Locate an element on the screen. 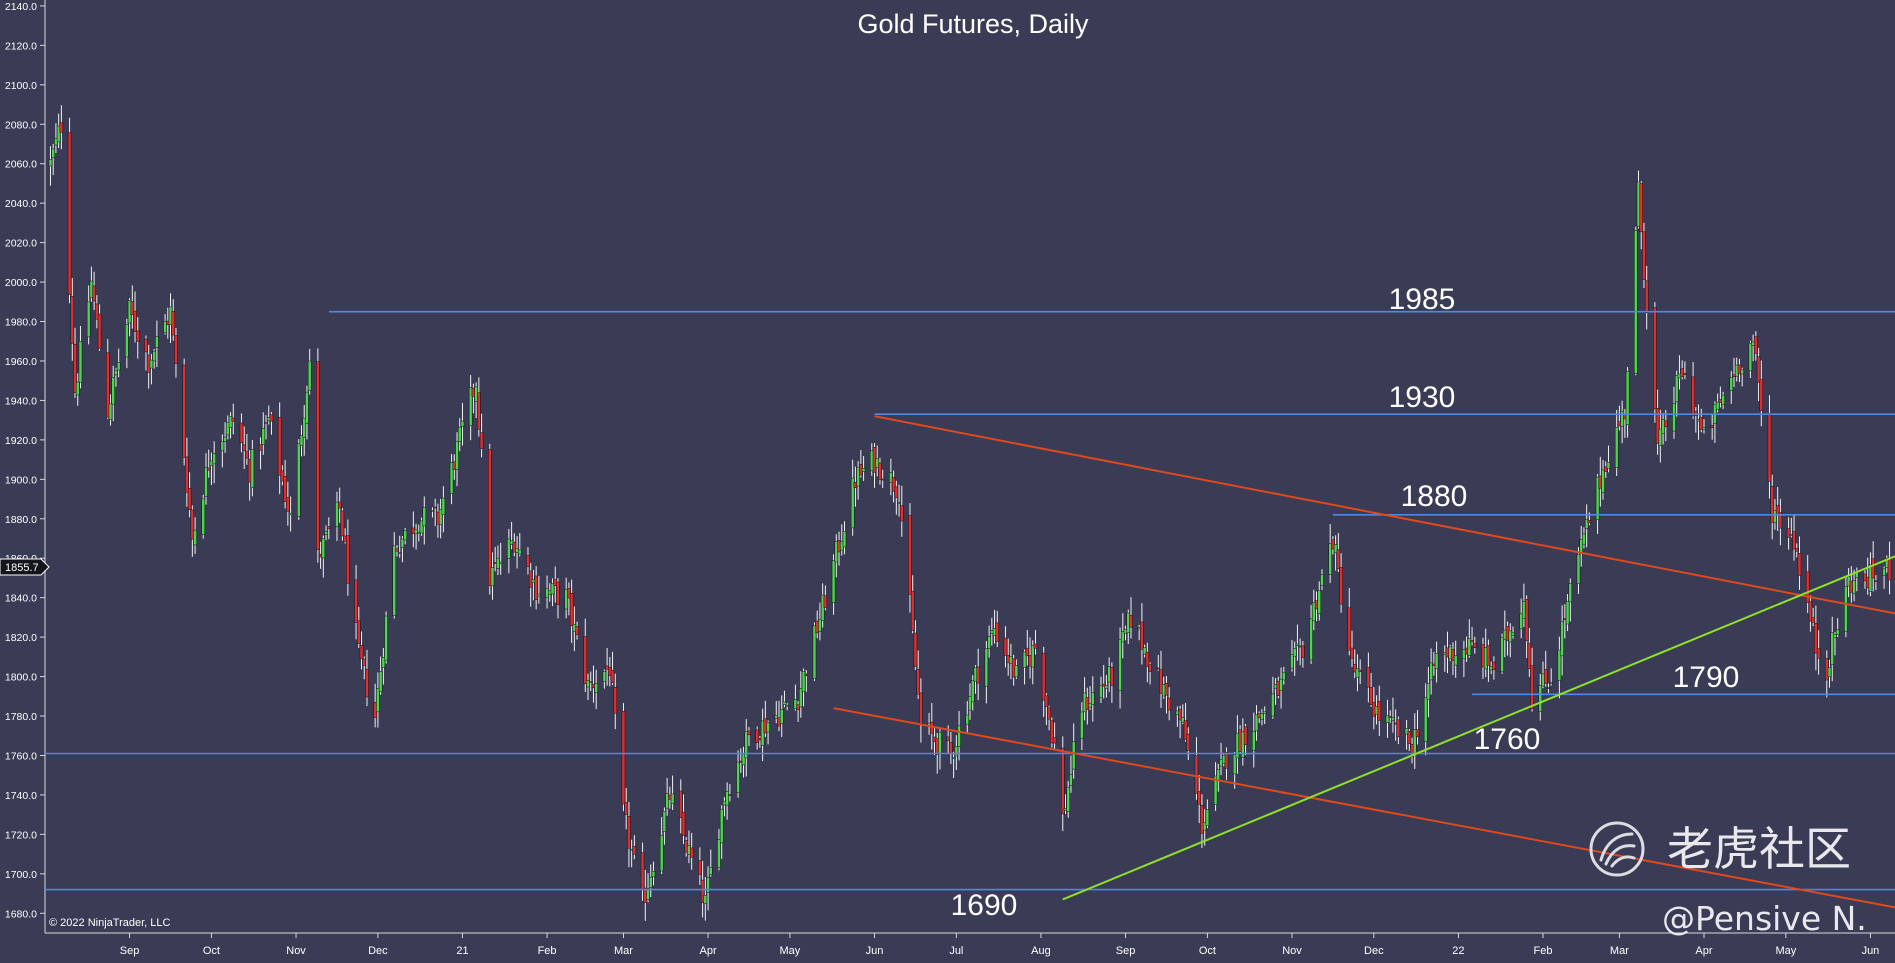 This screenshot has width=1895, height=963. y-tick-label: 1980.0 is located at coordinates (21, 323).